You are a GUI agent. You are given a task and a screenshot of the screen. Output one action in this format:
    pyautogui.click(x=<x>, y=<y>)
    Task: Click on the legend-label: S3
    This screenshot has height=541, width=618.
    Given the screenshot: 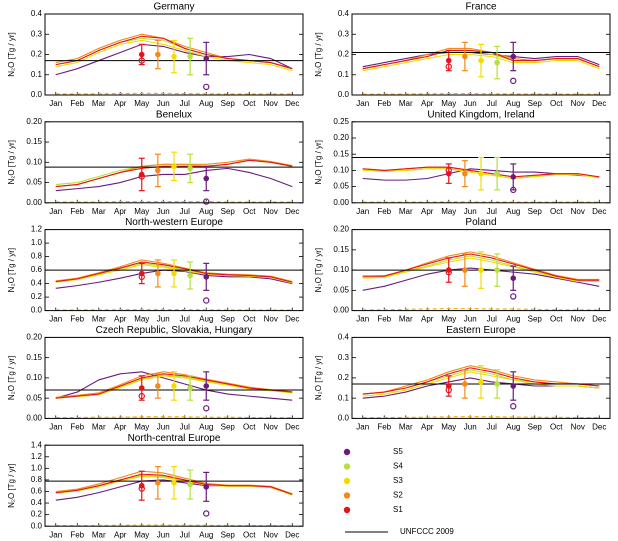 What is the action you would take?
    pyautogui.click(x=398, y=480)
    